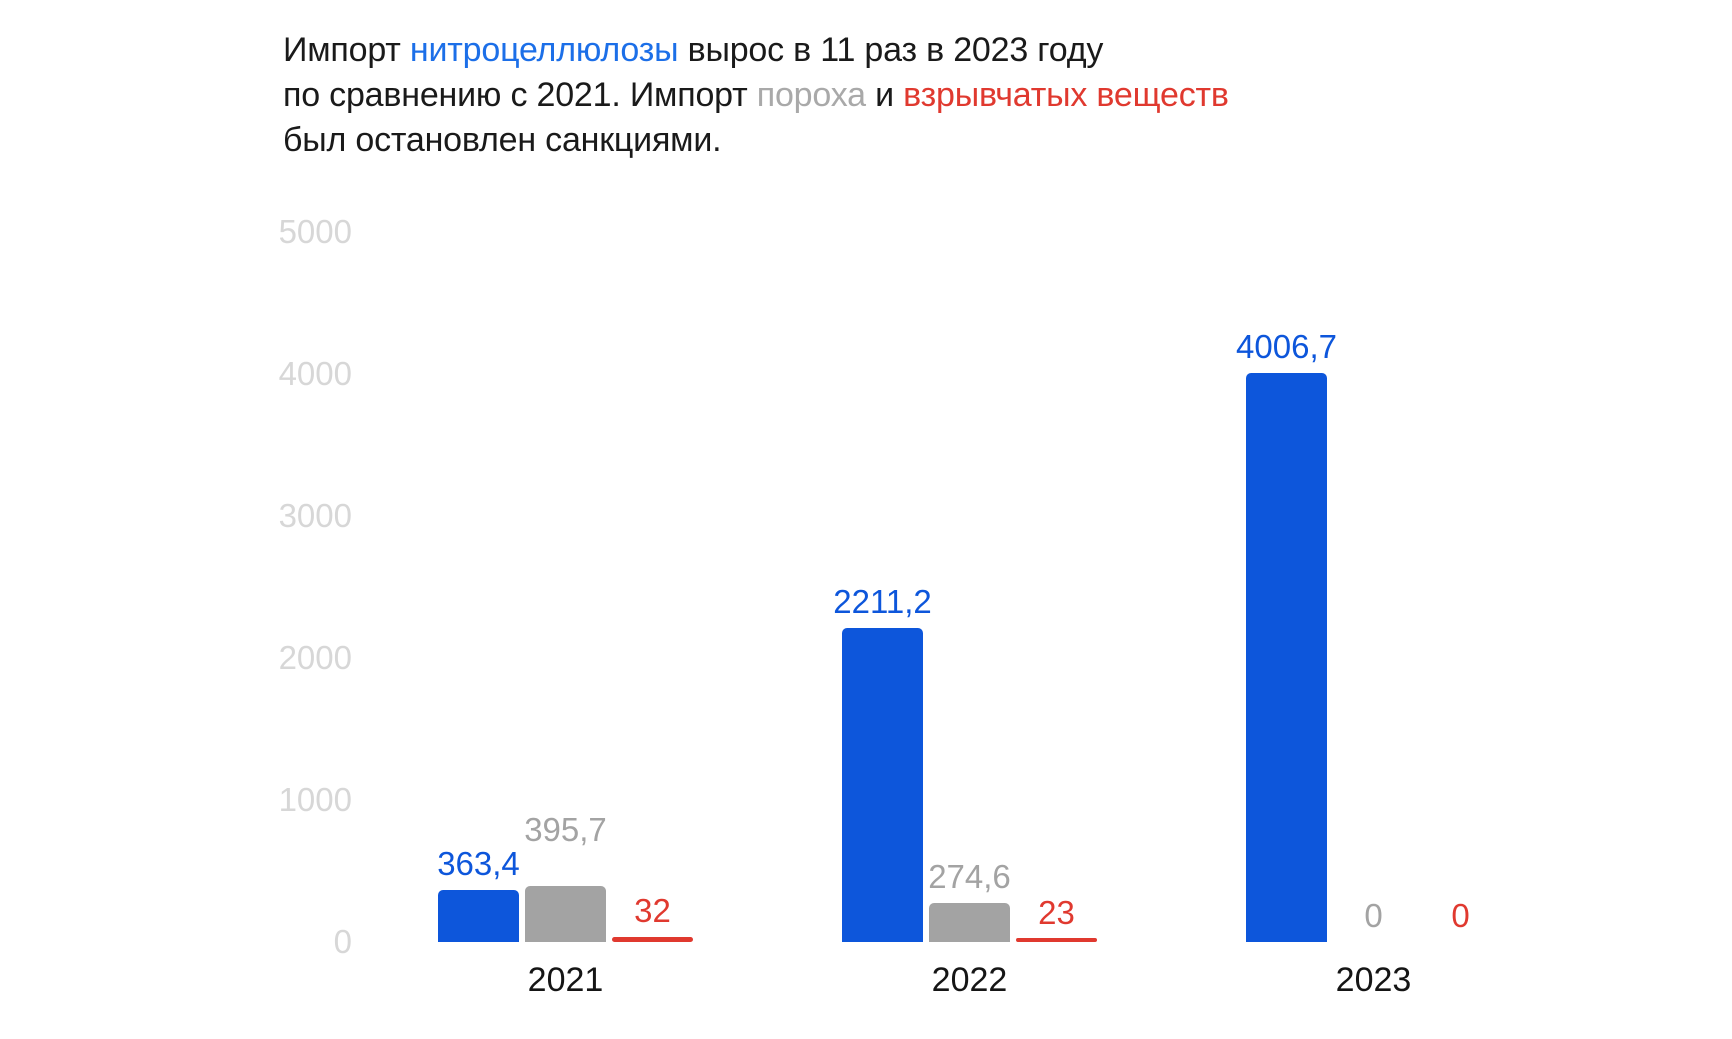 The image size is (1732, 1039). Describe the element at coordinates (1286, 347) in the screenshot. I see `bar-value-label-nitrocellulose-2023: 4006,7` at that location.